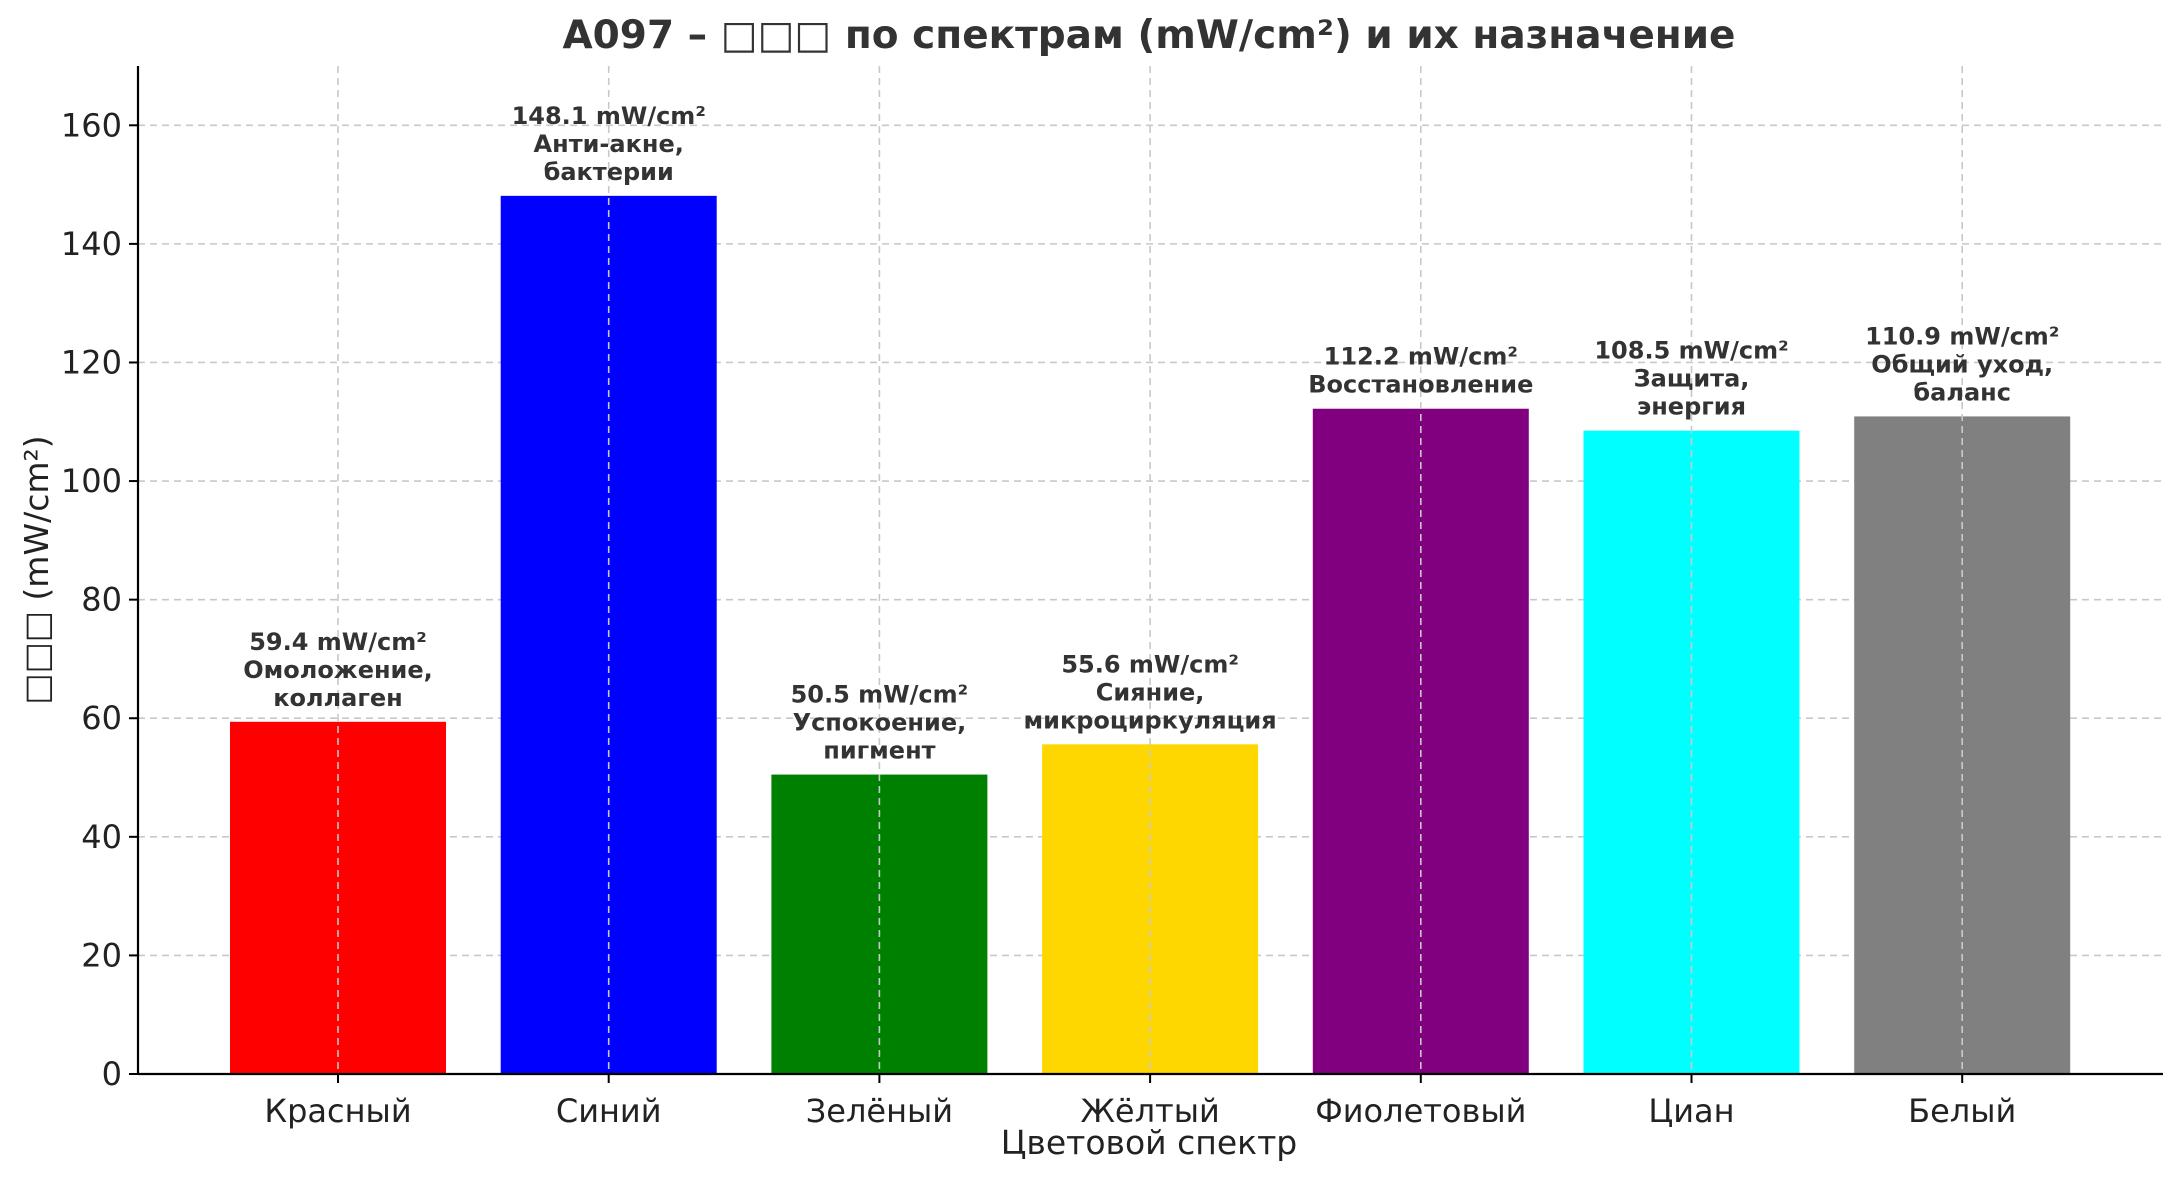 This screenshot has width=2179, height=1180. I want to click on data-label-annotation: Омоложение,, so click(338, 670).